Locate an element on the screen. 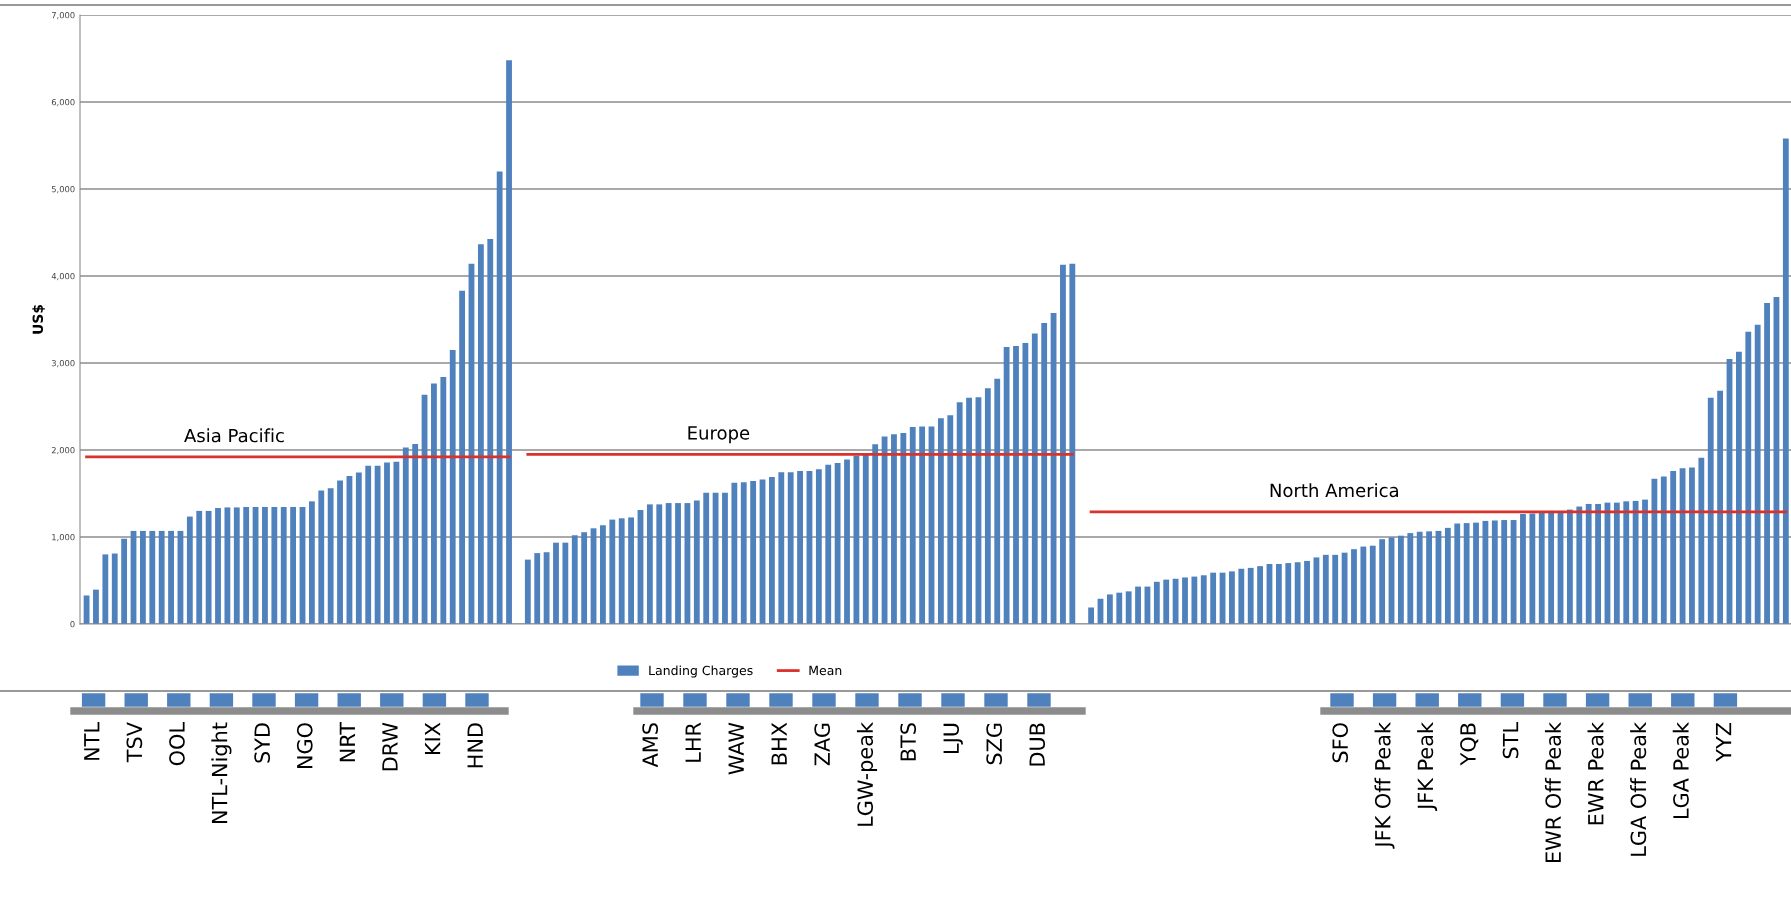 This screenshot has width=1791, height=905. annotation: North America is located at coordinates (1334, 490).